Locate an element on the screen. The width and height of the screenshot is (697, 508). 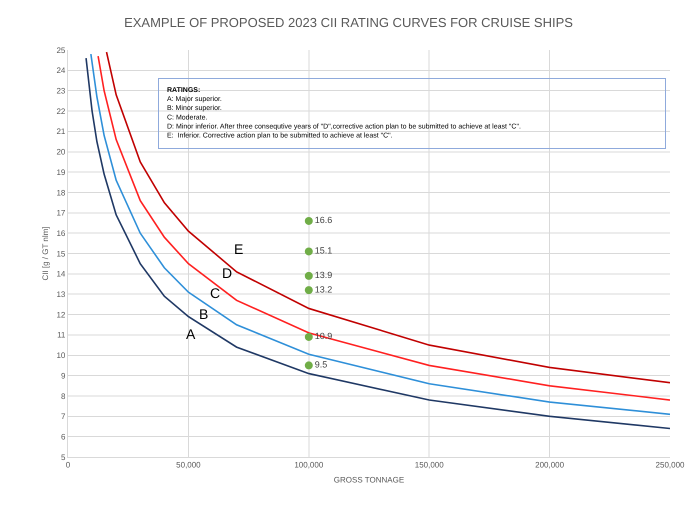
y-tick-label: 12 is located at coordinates (61, 315).